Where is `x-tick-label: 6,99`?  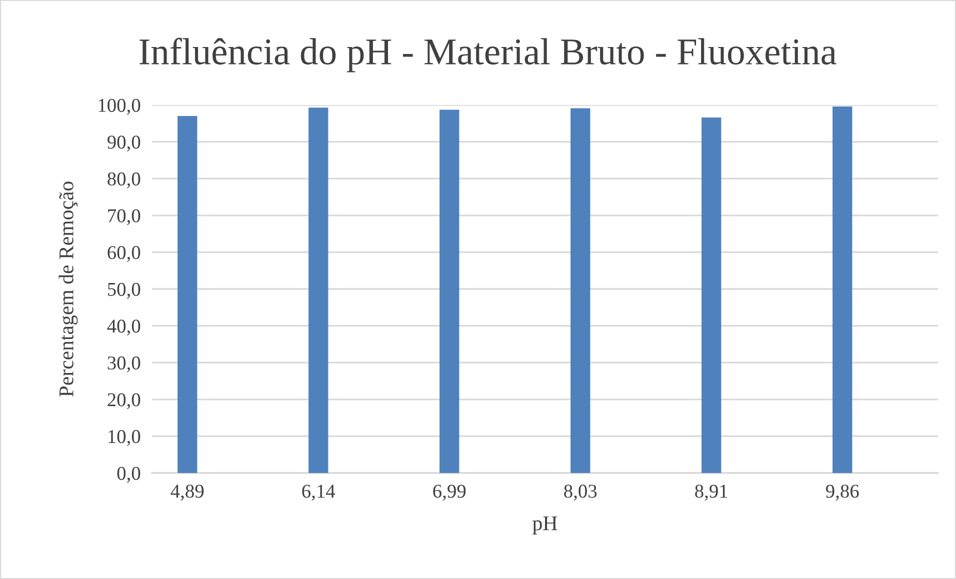 x-tick-label: 6,99 is located at coordinates (449, 492).